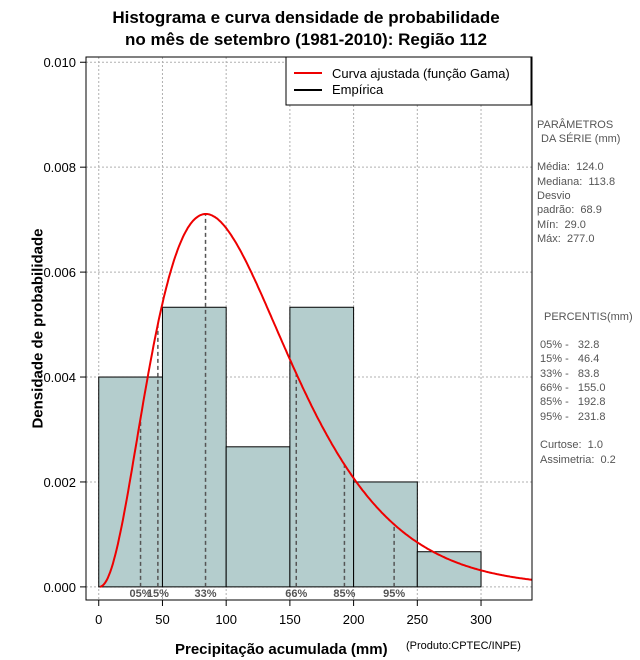 This screenshot has height=660, width=640. I want to click on y-tick-label: 0.002, so click(59, 482).